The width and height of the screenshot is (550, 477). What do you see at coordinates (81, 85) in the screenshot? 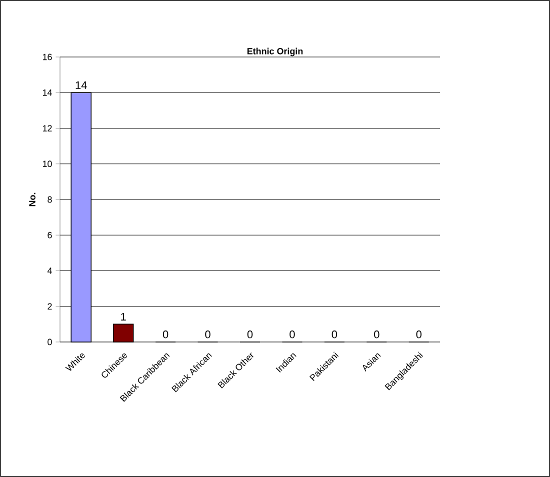
I see `data-label: 14` at bounding box center [81, 85].